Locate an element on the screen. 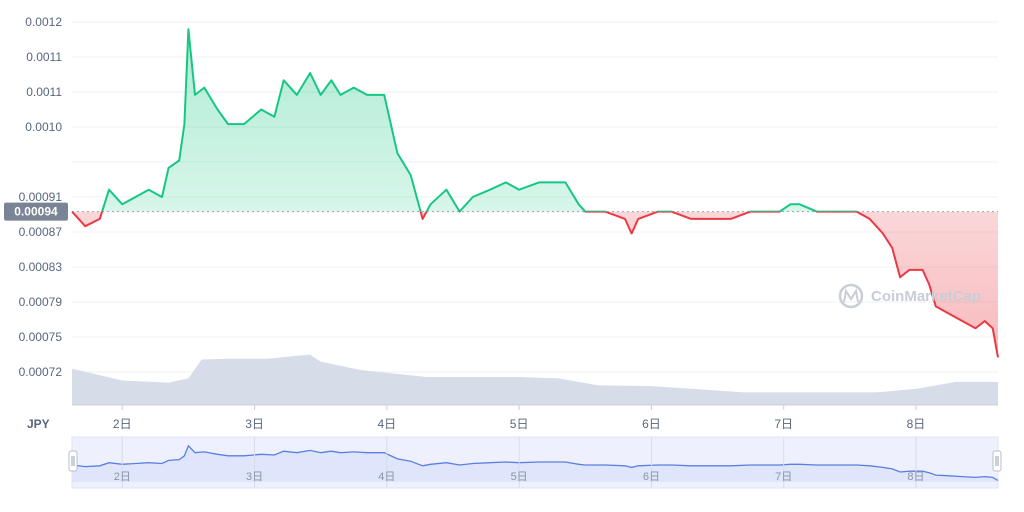 The image size is (1024, 512). navigator-tick-label: 3日 is located at coordinates (254, 477).